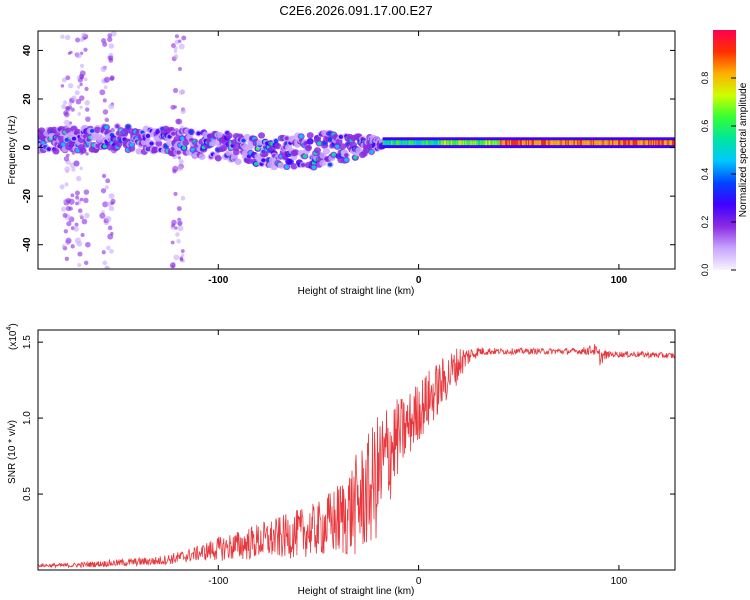  I want to click on snr-y-axis-label: SNR (10 * v/v), so click(12, 452).